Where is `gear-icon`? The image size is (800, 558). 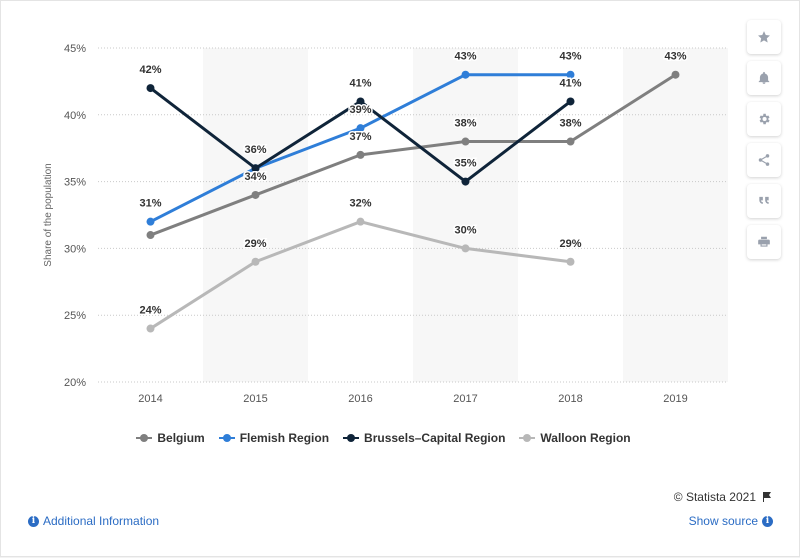 gear-icon is located at coordinates (764, 119).